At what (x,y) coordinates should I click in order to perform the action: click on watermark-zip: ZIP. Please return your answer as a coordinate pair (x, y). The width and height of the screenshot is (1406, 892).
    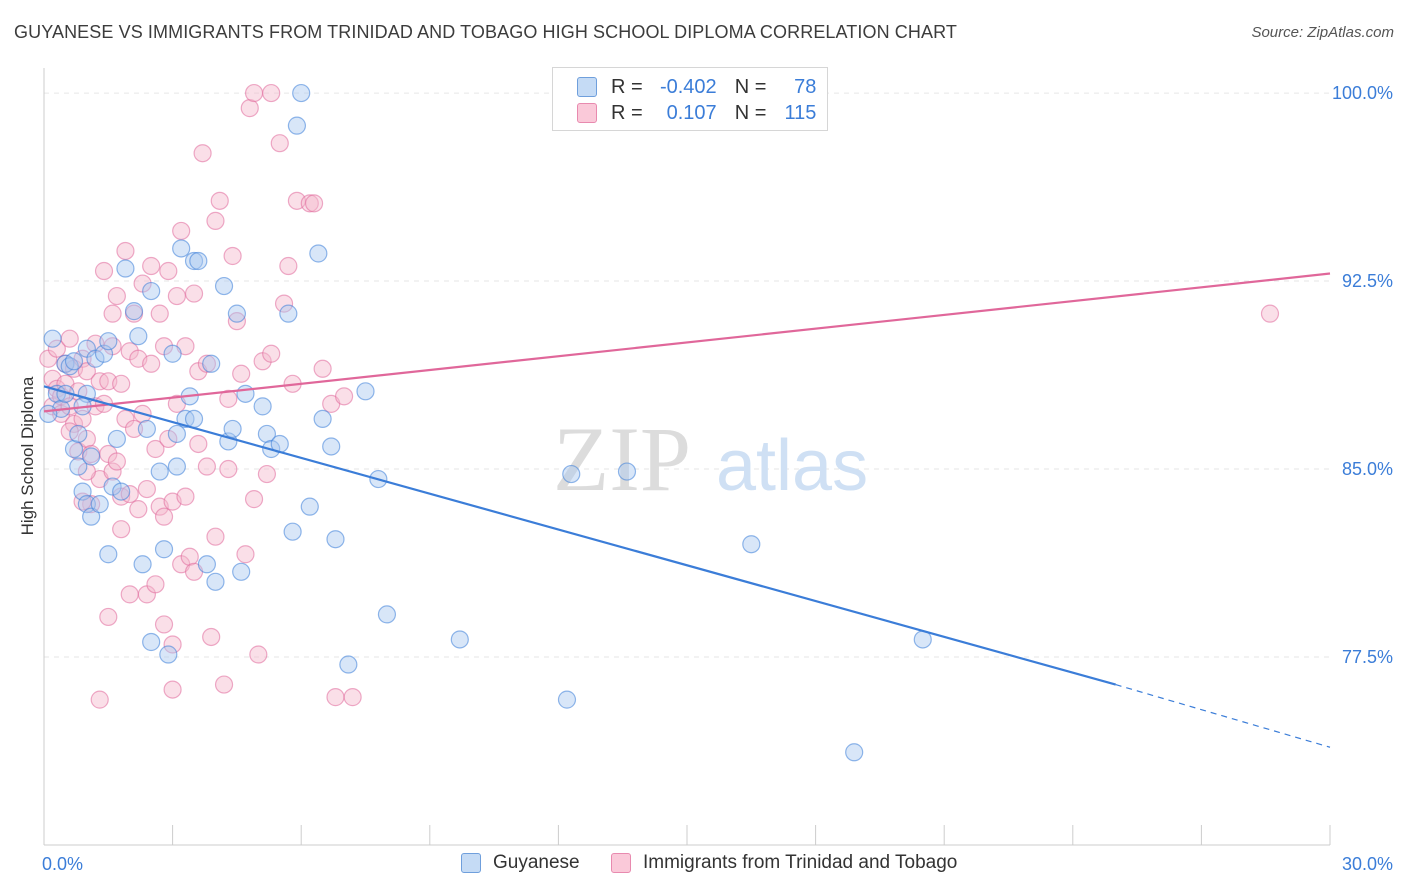
    Looking at the image, I should click on (622, 459).